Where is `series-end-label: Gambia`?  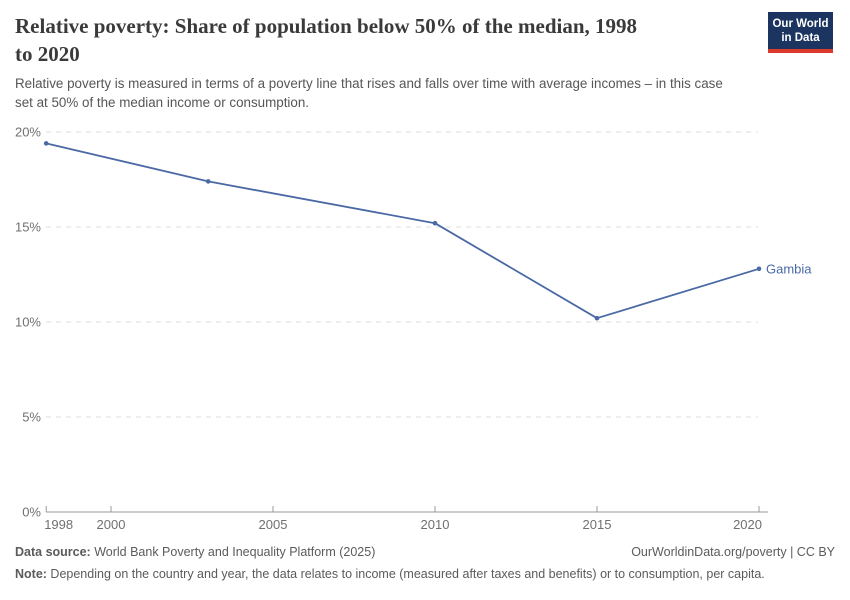
series-end-label: Gambia is located at coordinates (789, 268).